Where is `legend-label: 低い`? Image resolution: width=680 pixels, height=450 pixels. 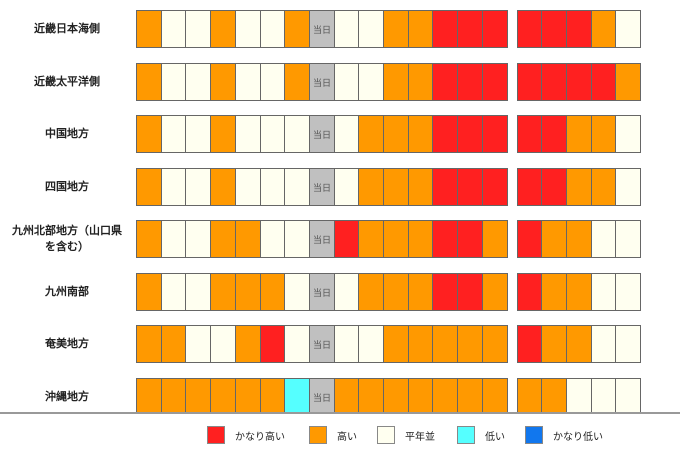 legend-label: 低い is located at coordinates (495, 437).